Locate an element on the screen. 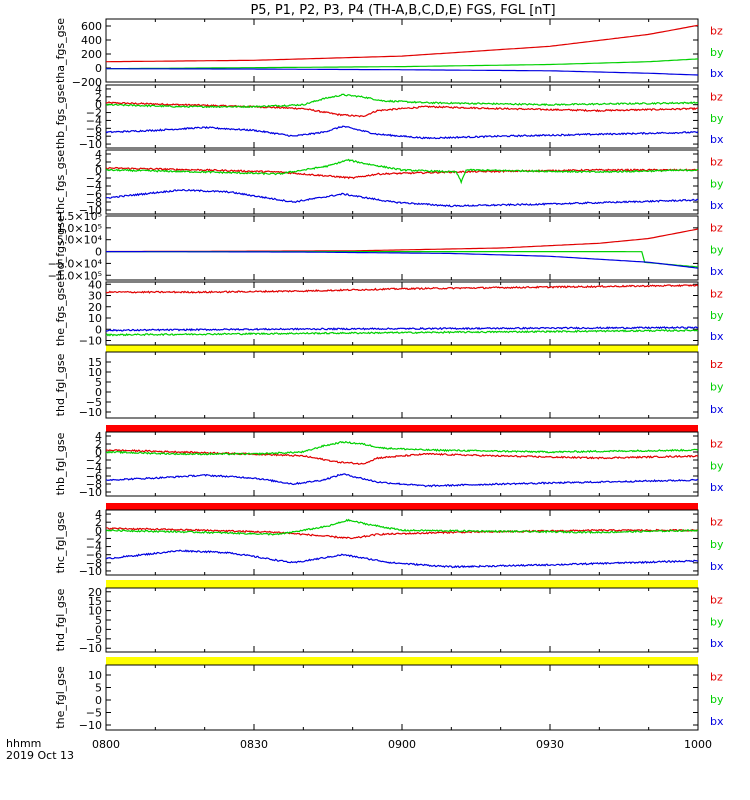 Image resolution: width=750 pixels, height=800 pixels. y-tick-label: 400 is located at coordinates (91, 40).